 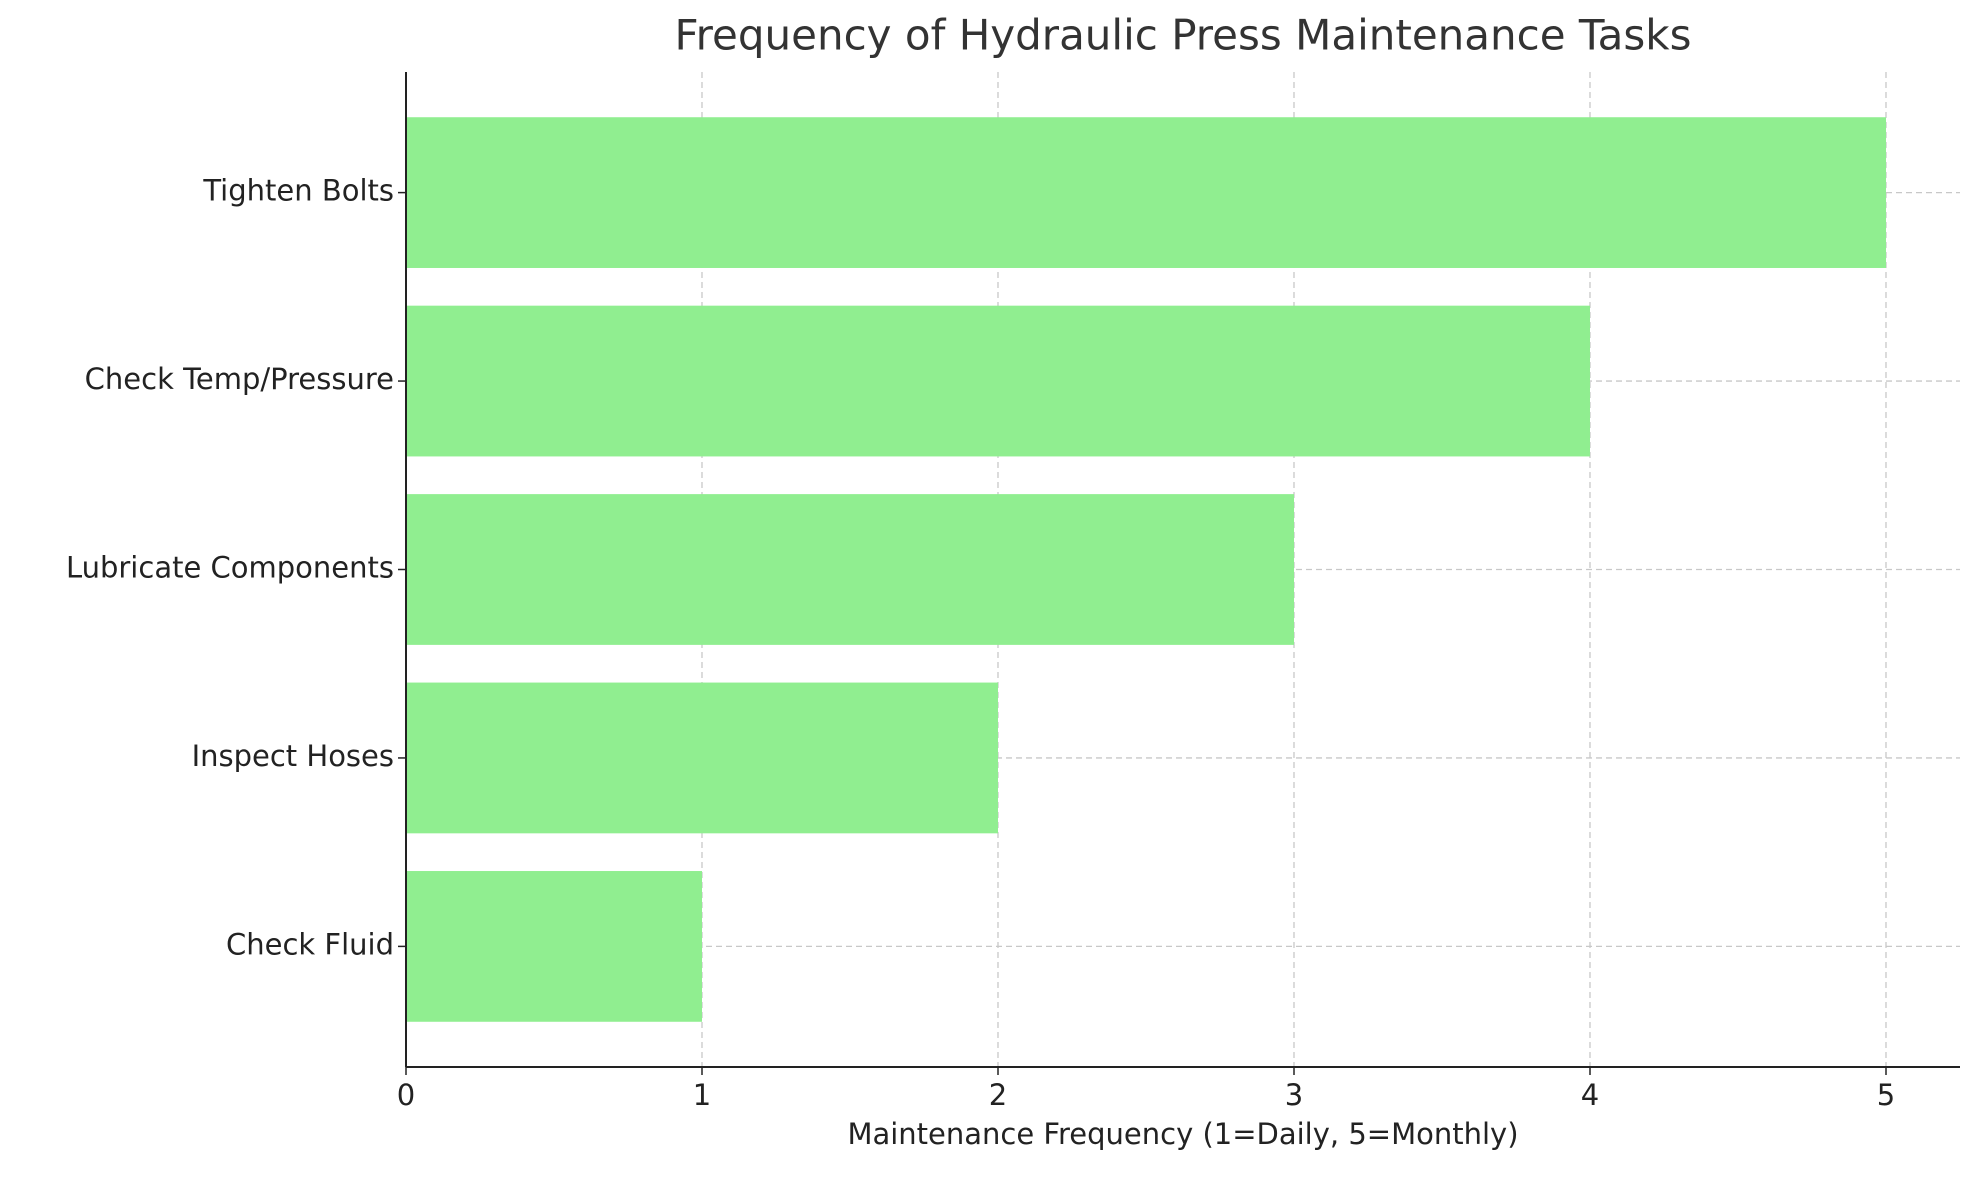 What do you see at coordinates (239, 379) in the screenshot?
I see `y-tick-label: Check Temp/Pressure` at bounding box center [239, 379].